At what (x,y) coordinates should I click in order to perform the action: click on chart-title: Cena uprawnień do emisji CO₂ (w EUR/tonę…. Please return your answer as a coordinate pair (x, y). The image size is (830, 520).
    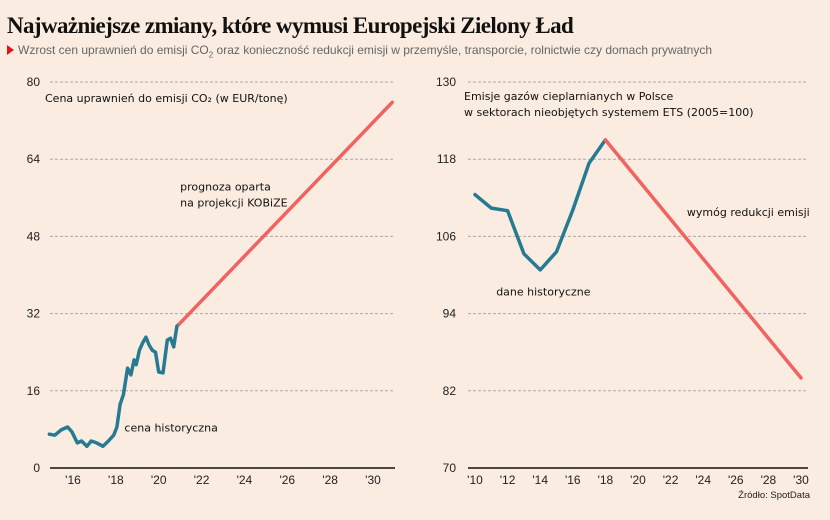
    Looking at the image, I should click on (166, 98).